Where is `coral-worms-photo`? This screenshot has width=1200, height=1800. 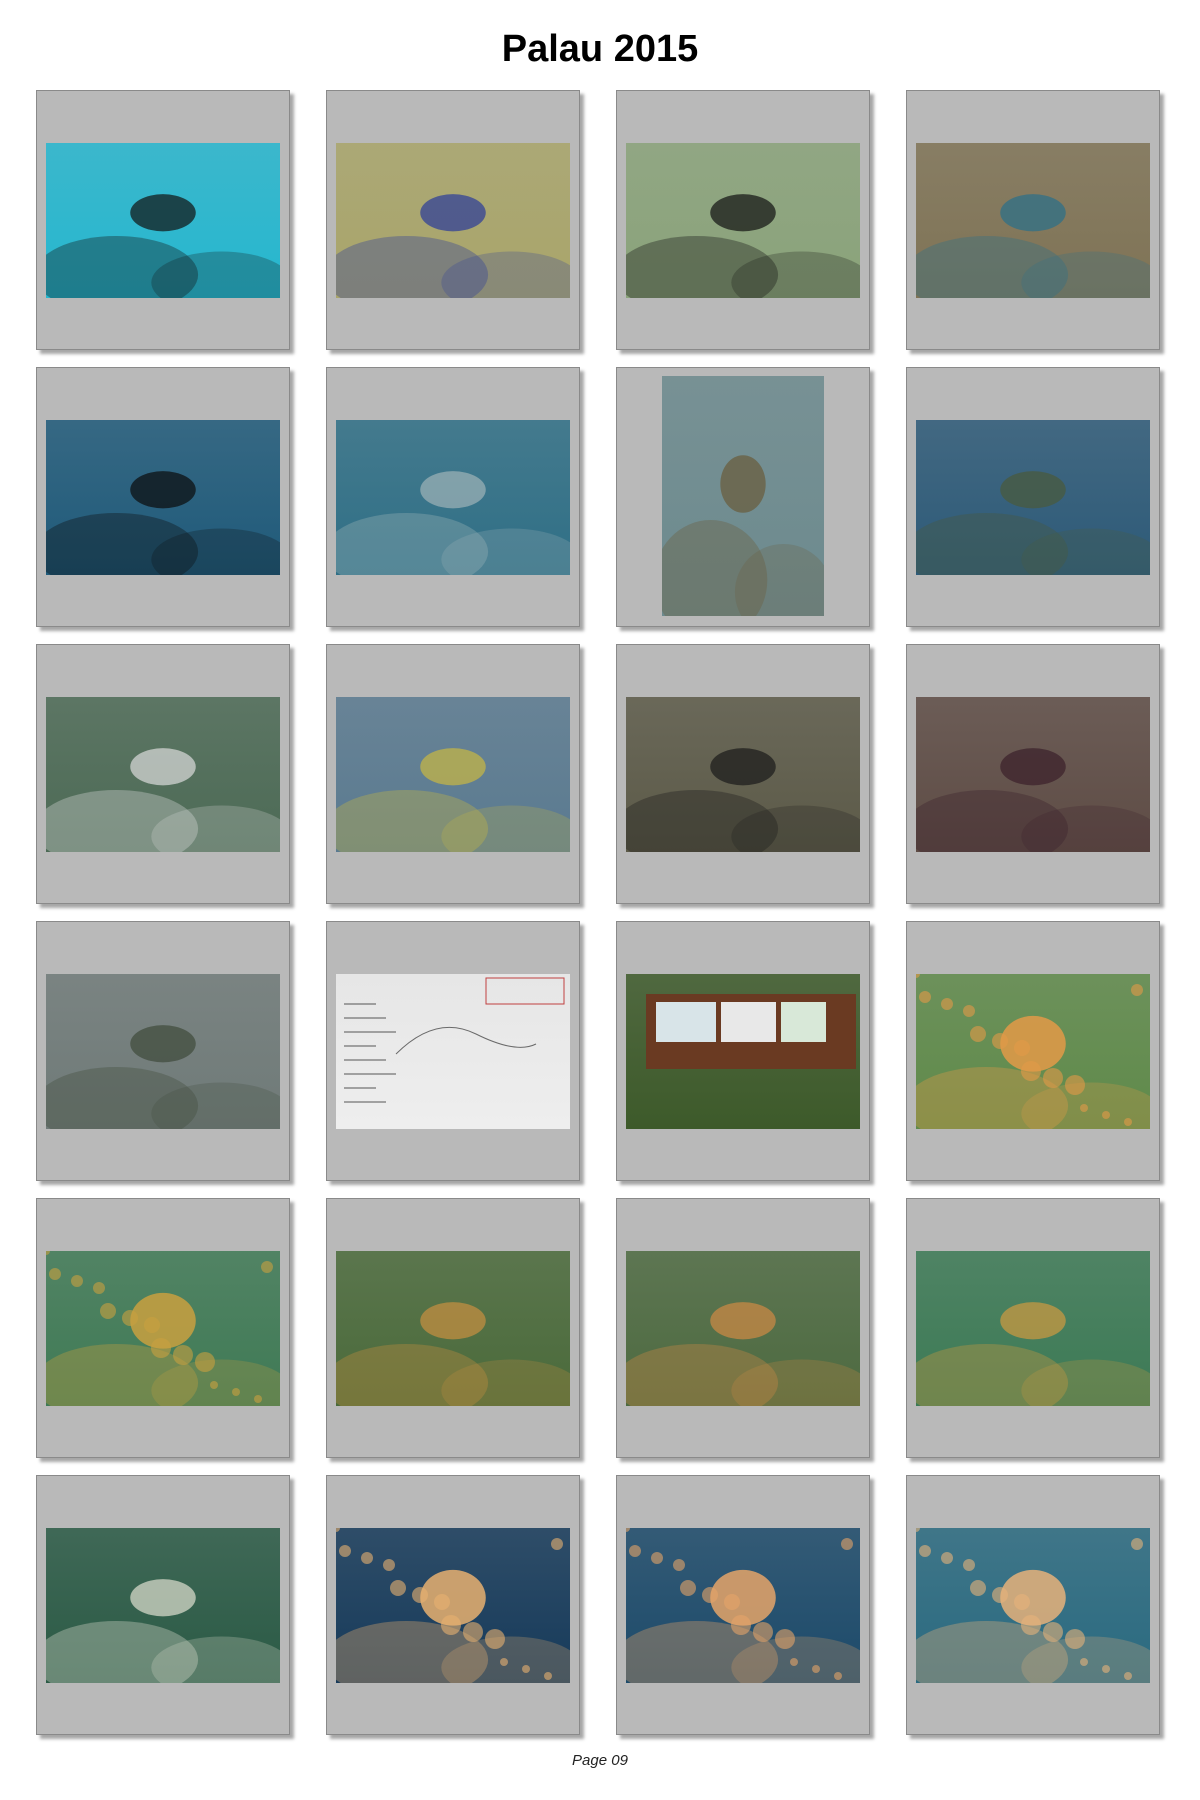 coral-worms-photo is located at coordinates (453, 220).